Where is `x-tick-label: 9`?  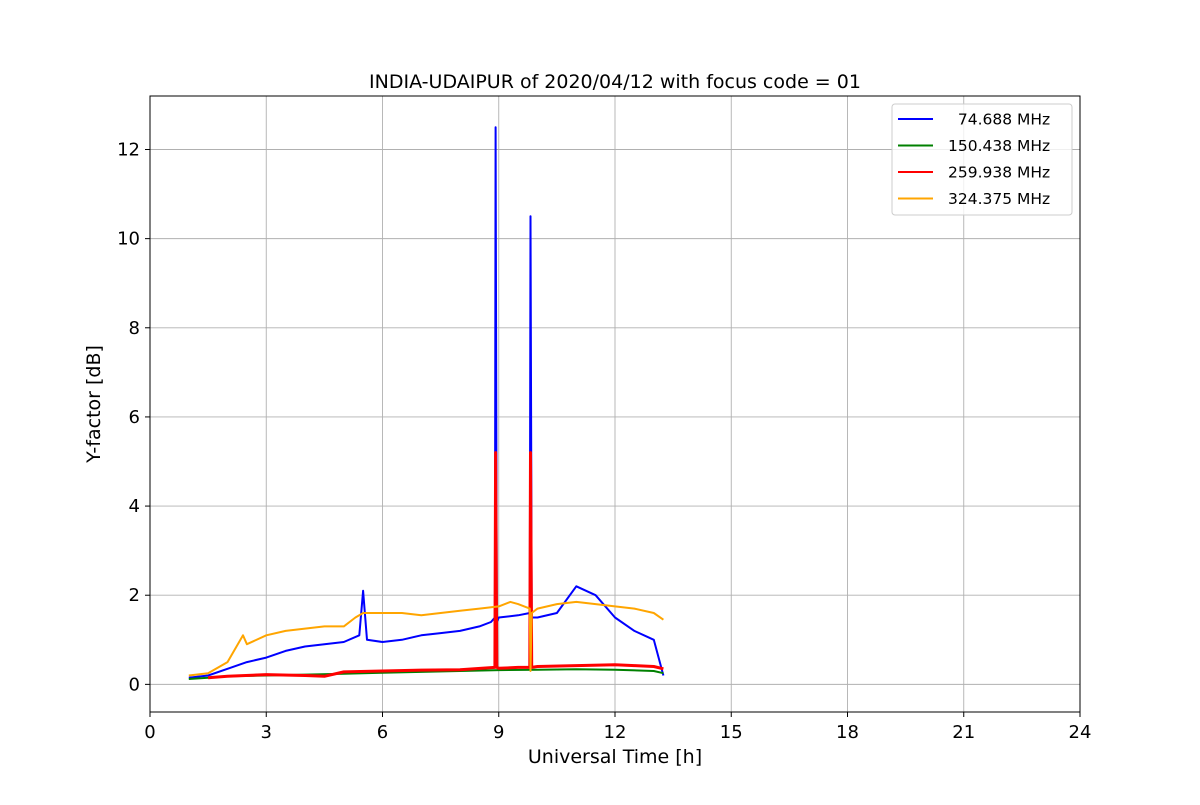
x-tick-label: 9 is located at coordinates (498, 732).